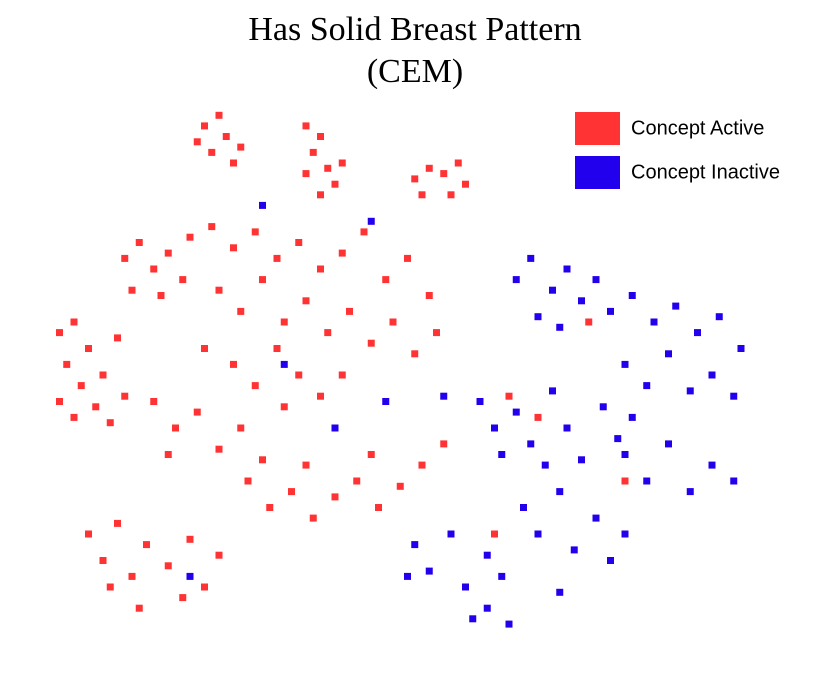 The width and height of the screenshot is (831, 674). I want to click on legend-swatch, so click(597, 128).